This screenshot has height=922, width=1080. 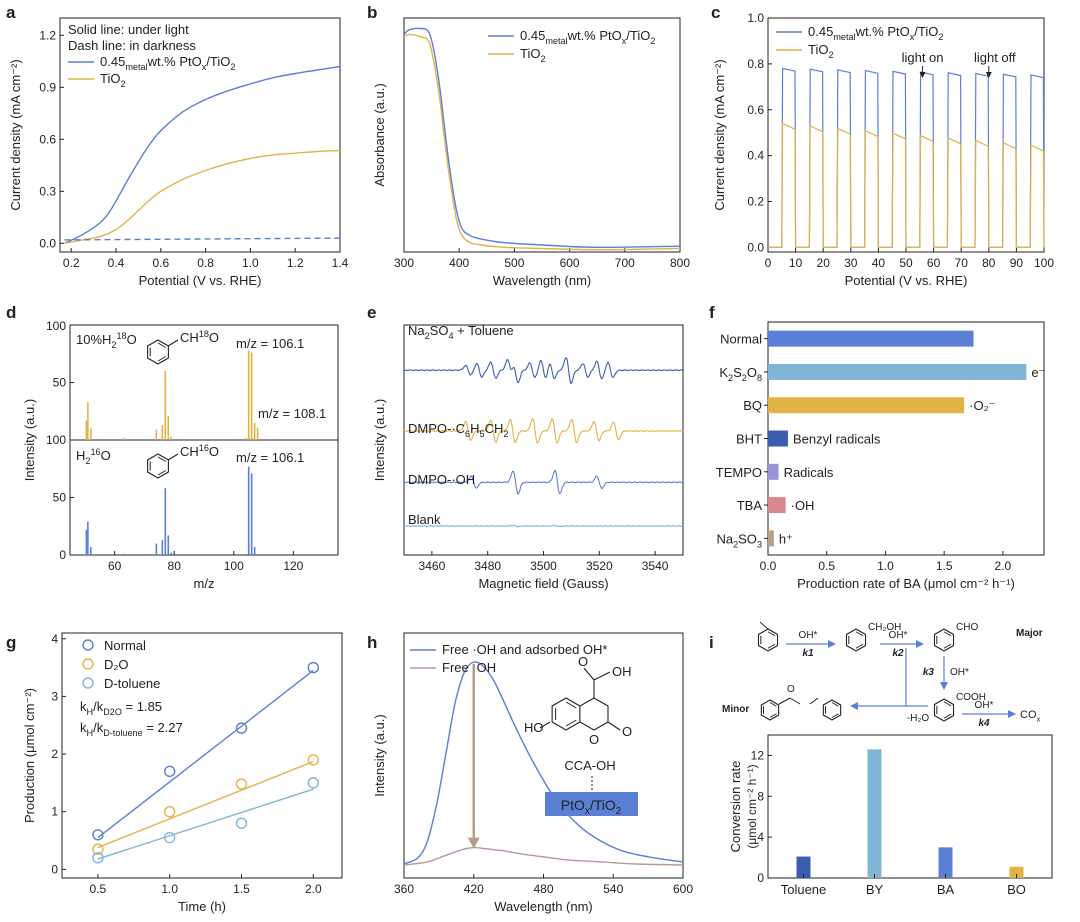 What do you see at coordinates (680, 263) in the screenshot?
I see `x-tick-label-b: 800` at bounding box center [680, 263].